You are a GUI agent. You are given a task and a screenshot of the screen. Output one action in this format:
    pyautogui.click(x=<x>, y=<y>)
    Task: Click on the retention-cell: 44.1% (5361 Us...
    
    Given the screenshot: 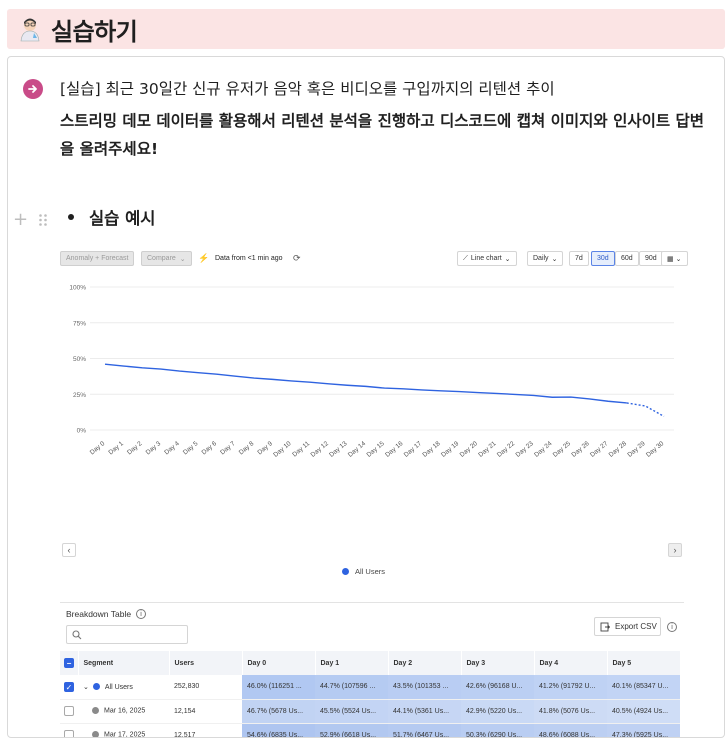 What is the action you would take?
    pyautogui.click(x=424, y=711)
    